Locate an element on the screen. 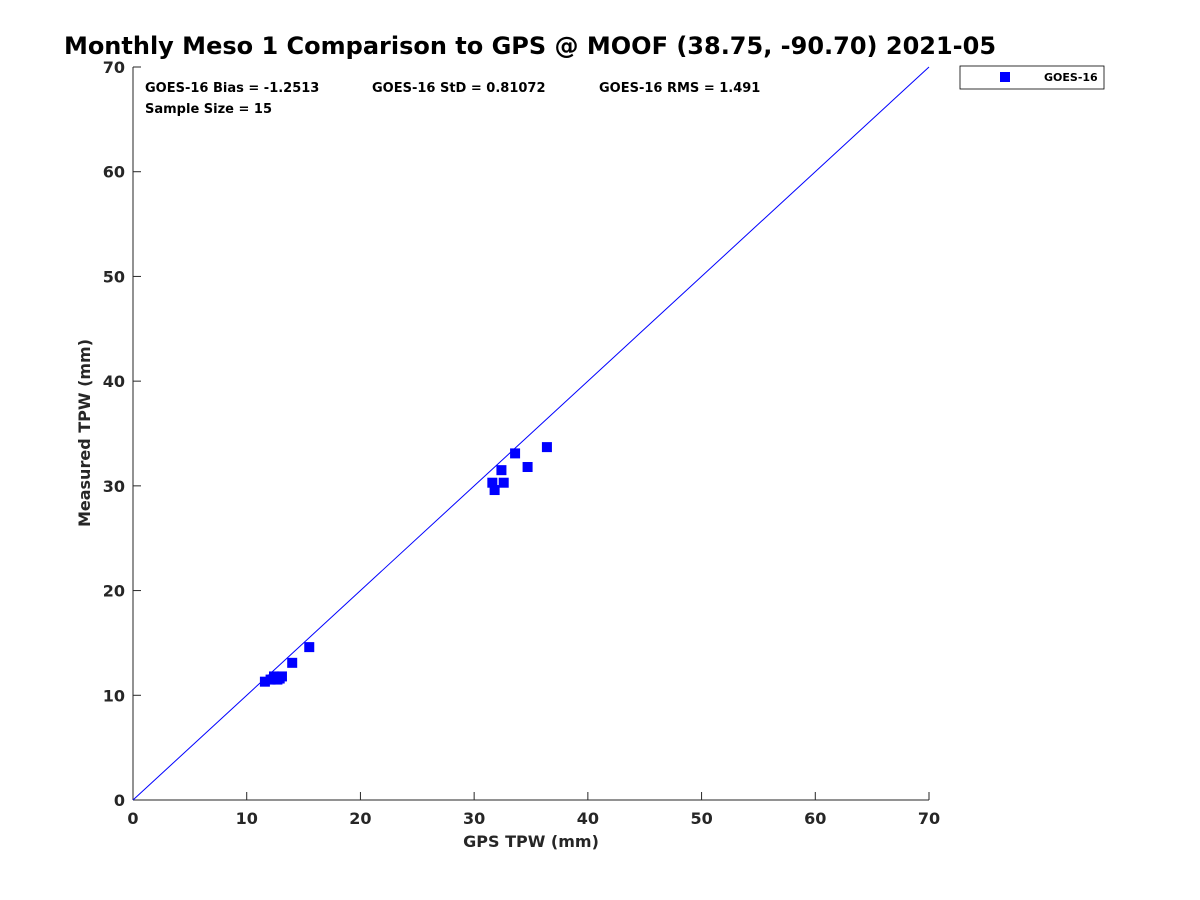 Image resolution: width=1200 pixels, height=900 pixels. legend: GOES-16 is located at coordinates (1032, 77).